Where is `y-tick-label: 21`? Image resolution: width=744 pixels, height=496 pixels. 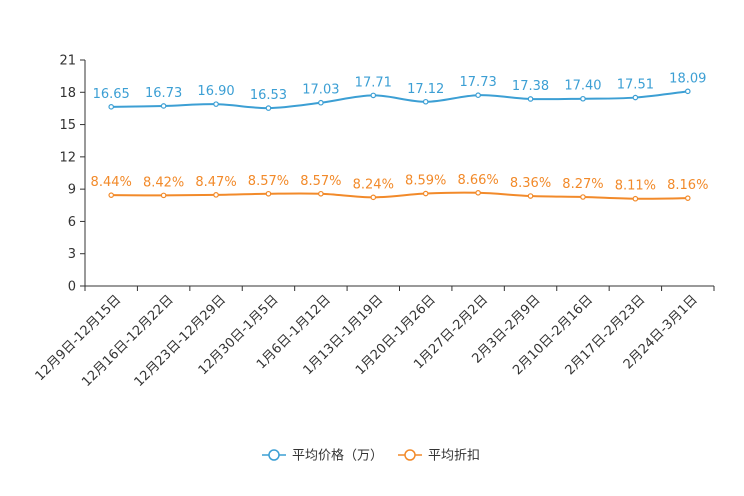
y-tick-label: 21 is located at coordinates (67, 61).